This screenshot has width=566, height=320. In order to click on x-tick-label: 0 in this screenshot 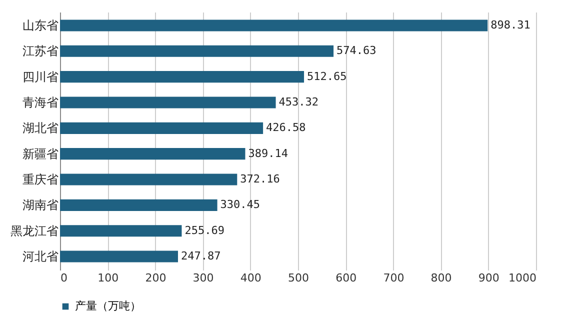, I will do `click(64, 278)`.